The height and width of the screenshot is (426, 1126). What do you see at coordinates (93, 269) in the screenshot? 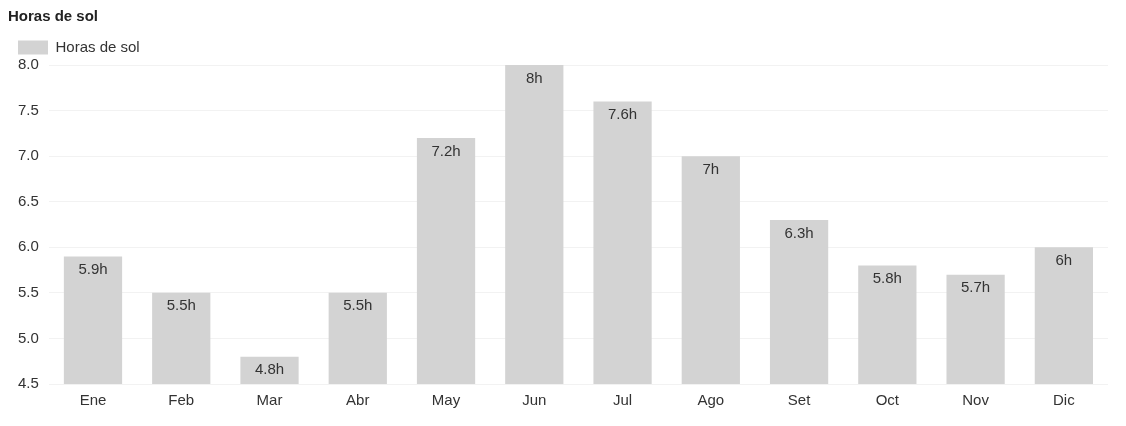
I see `data-label: 5.9h` at bounding box center [93, 269].